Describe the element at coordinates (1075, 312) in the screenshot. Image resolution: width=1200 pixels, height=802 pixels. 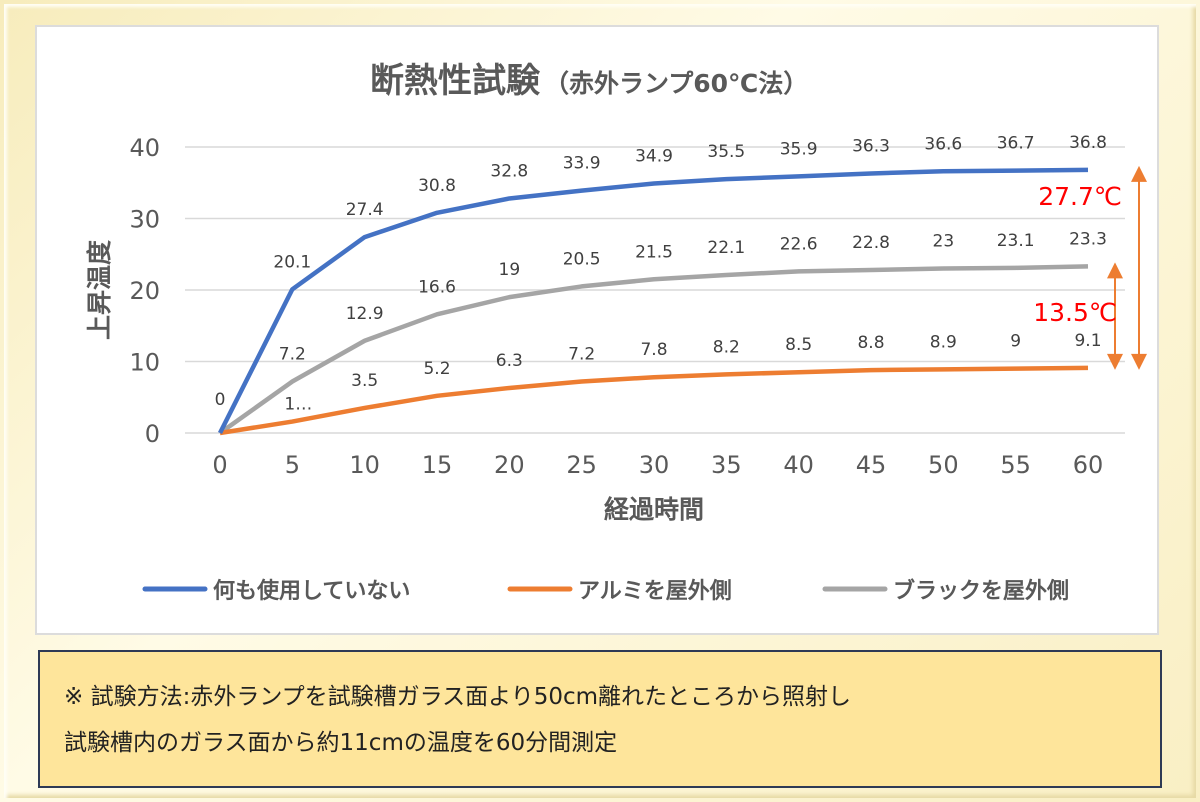
I see `difference-label-gray: 13.5℃` at that location.